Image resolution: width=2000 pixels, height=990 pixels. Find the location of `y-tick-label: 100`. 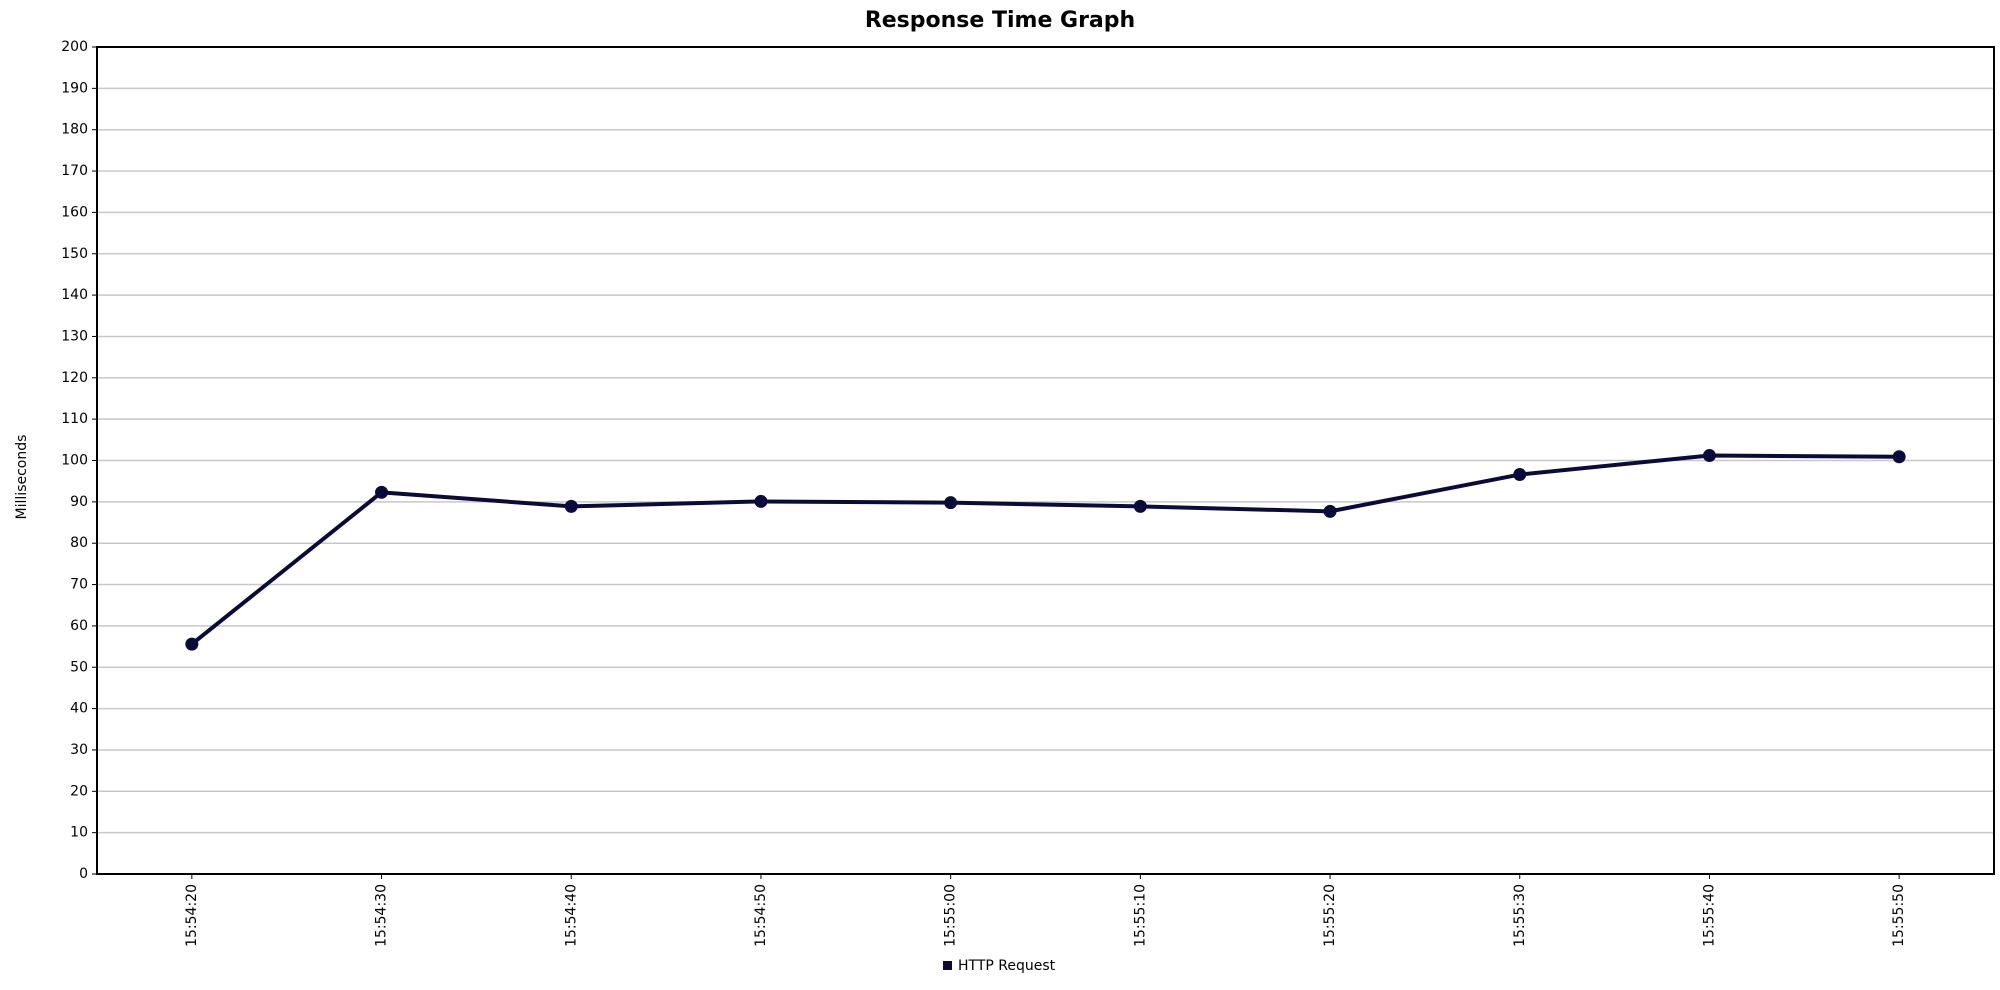

y-tick-label: 100 is located at coordinates (74, 461).